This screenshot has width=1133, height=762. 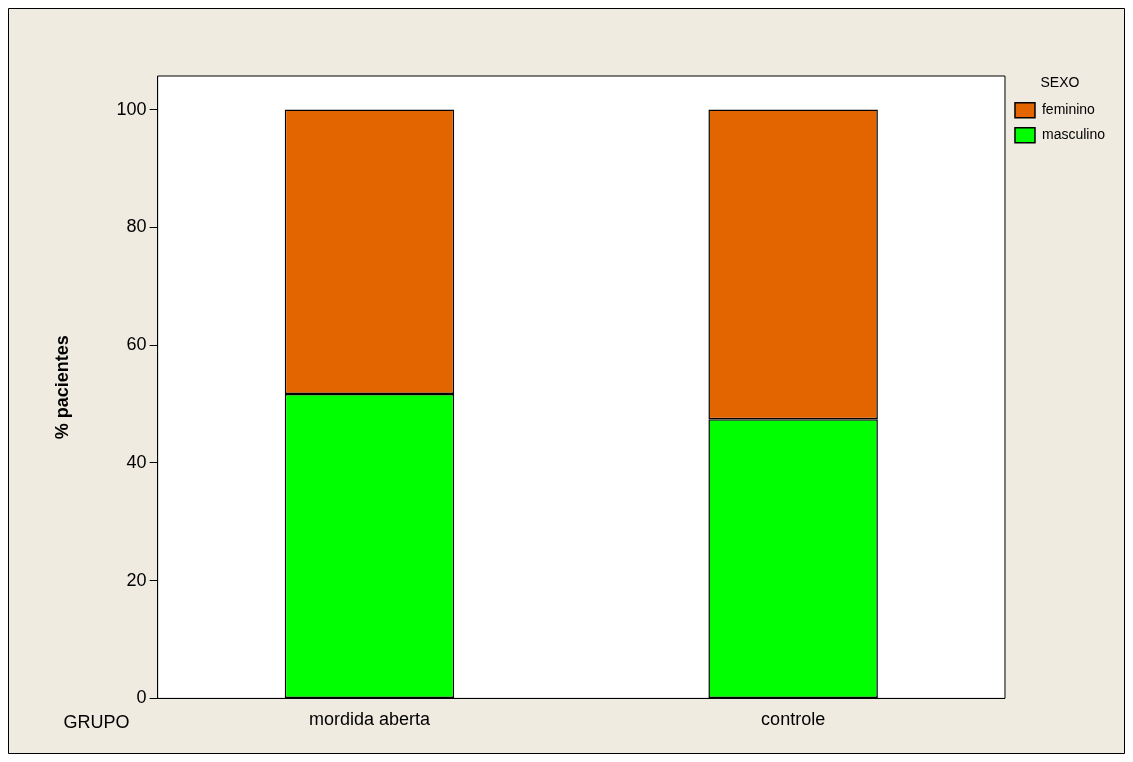 I want to click on y-tick-label: 60, so click(x=136, y=344).